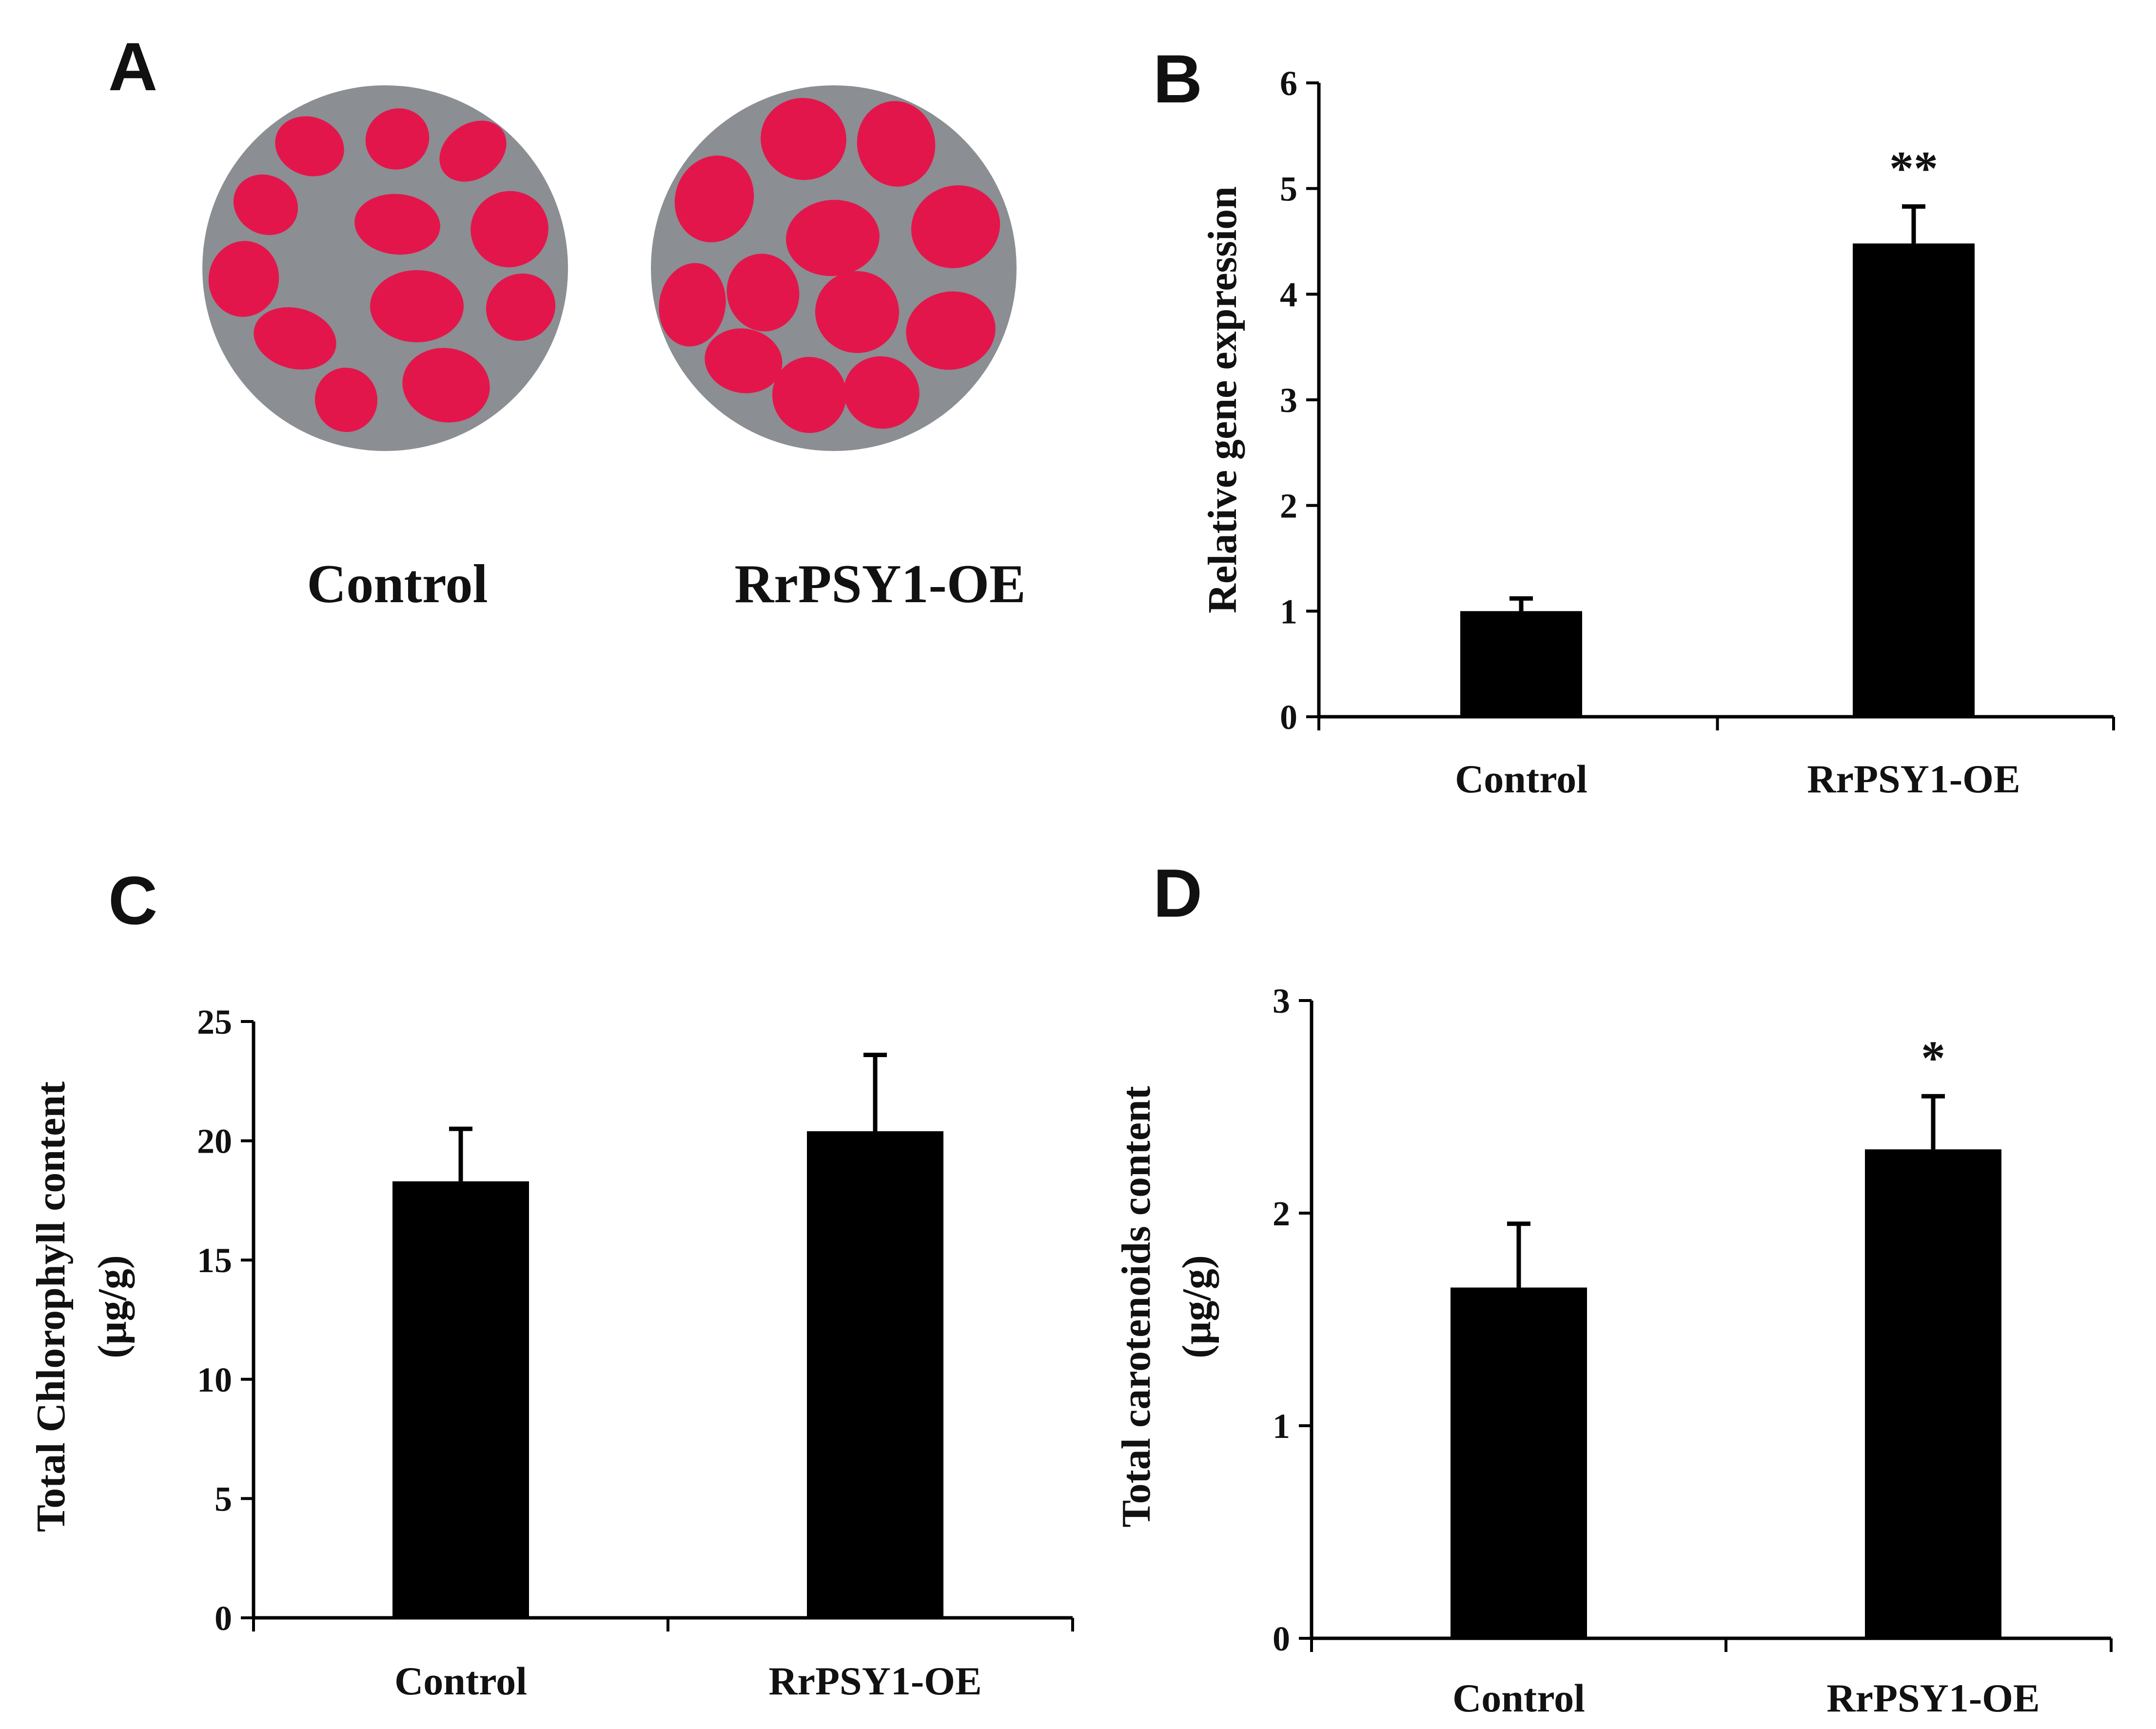  I want to click on y-tick-label: 25, so click(214, 1021).